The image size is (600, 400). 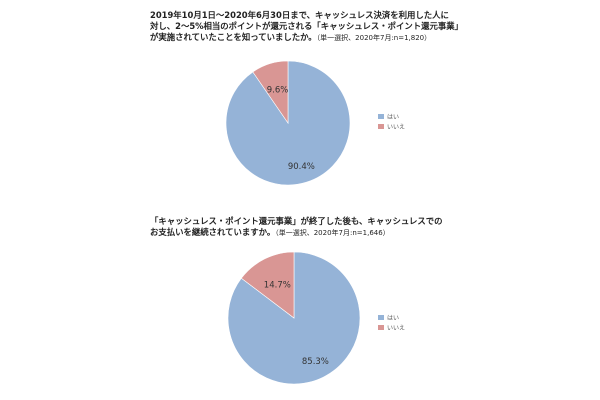 I want to click on chart-1-legend-label-yes: はい, so click(x=393, y=117).